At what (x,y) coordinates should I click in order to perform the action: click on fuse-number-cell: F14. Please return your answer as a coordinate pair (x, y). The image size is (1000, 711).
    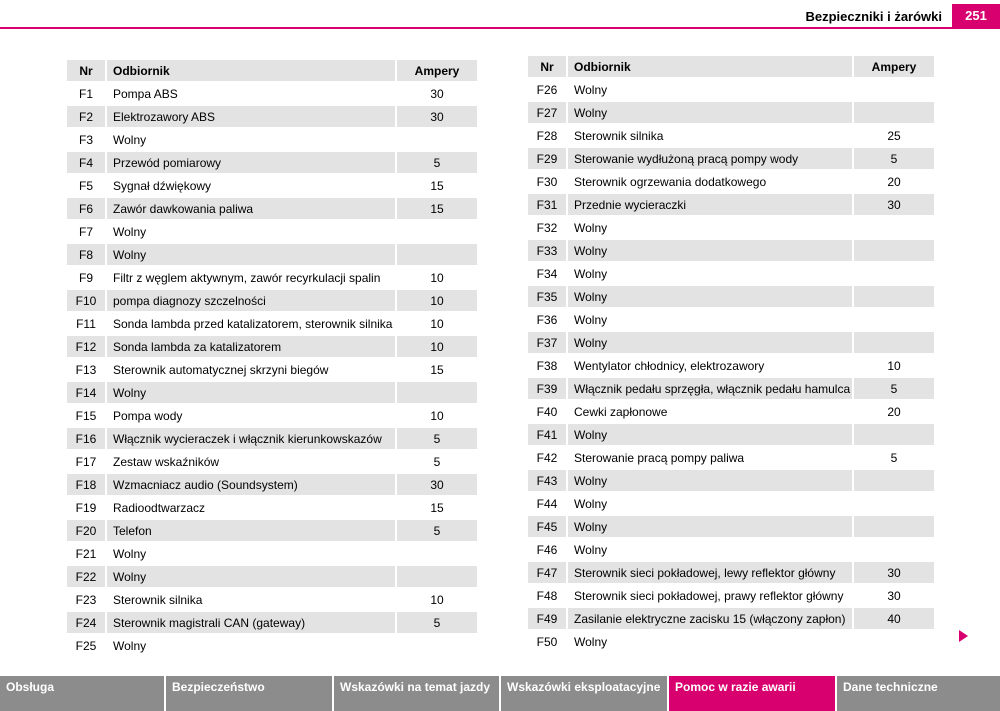
    Looking at the image, I should click on (87, 393).